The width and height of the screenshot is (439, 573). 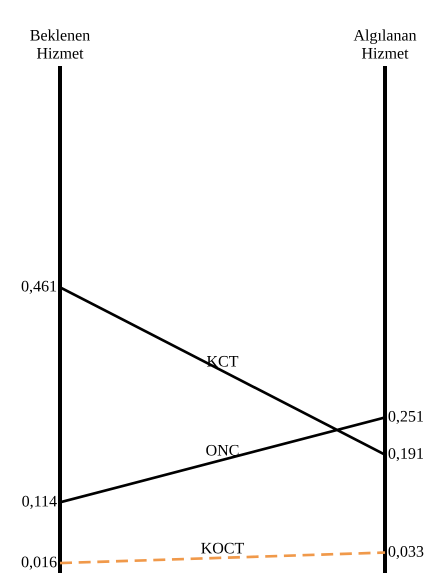 I want to click on data-label: 0,033, so click(x=406, y=553).